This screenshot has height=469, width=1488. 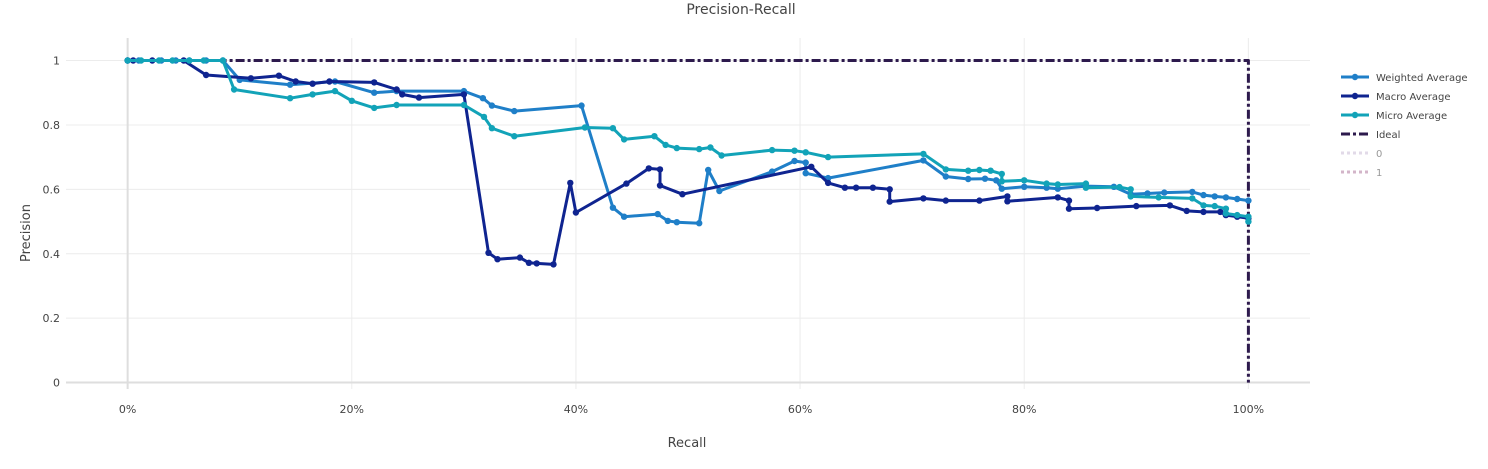 I want to click on y-tick-label: 1, so click(x=56, y=61).